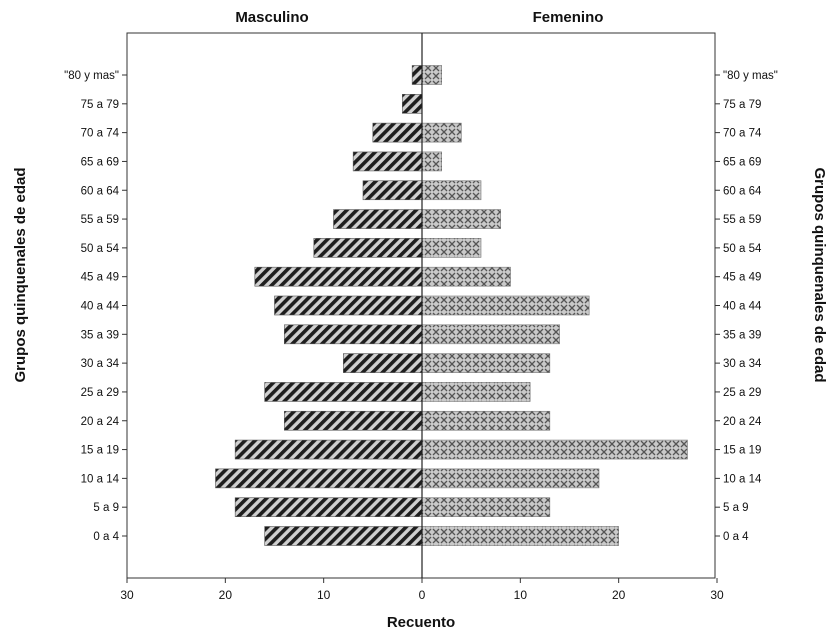 This screenshot has width=830, height=634. Describe the element at coordinates (106, 537) in the screenshot. I see `category-label-left: 0 a 4` at that location.